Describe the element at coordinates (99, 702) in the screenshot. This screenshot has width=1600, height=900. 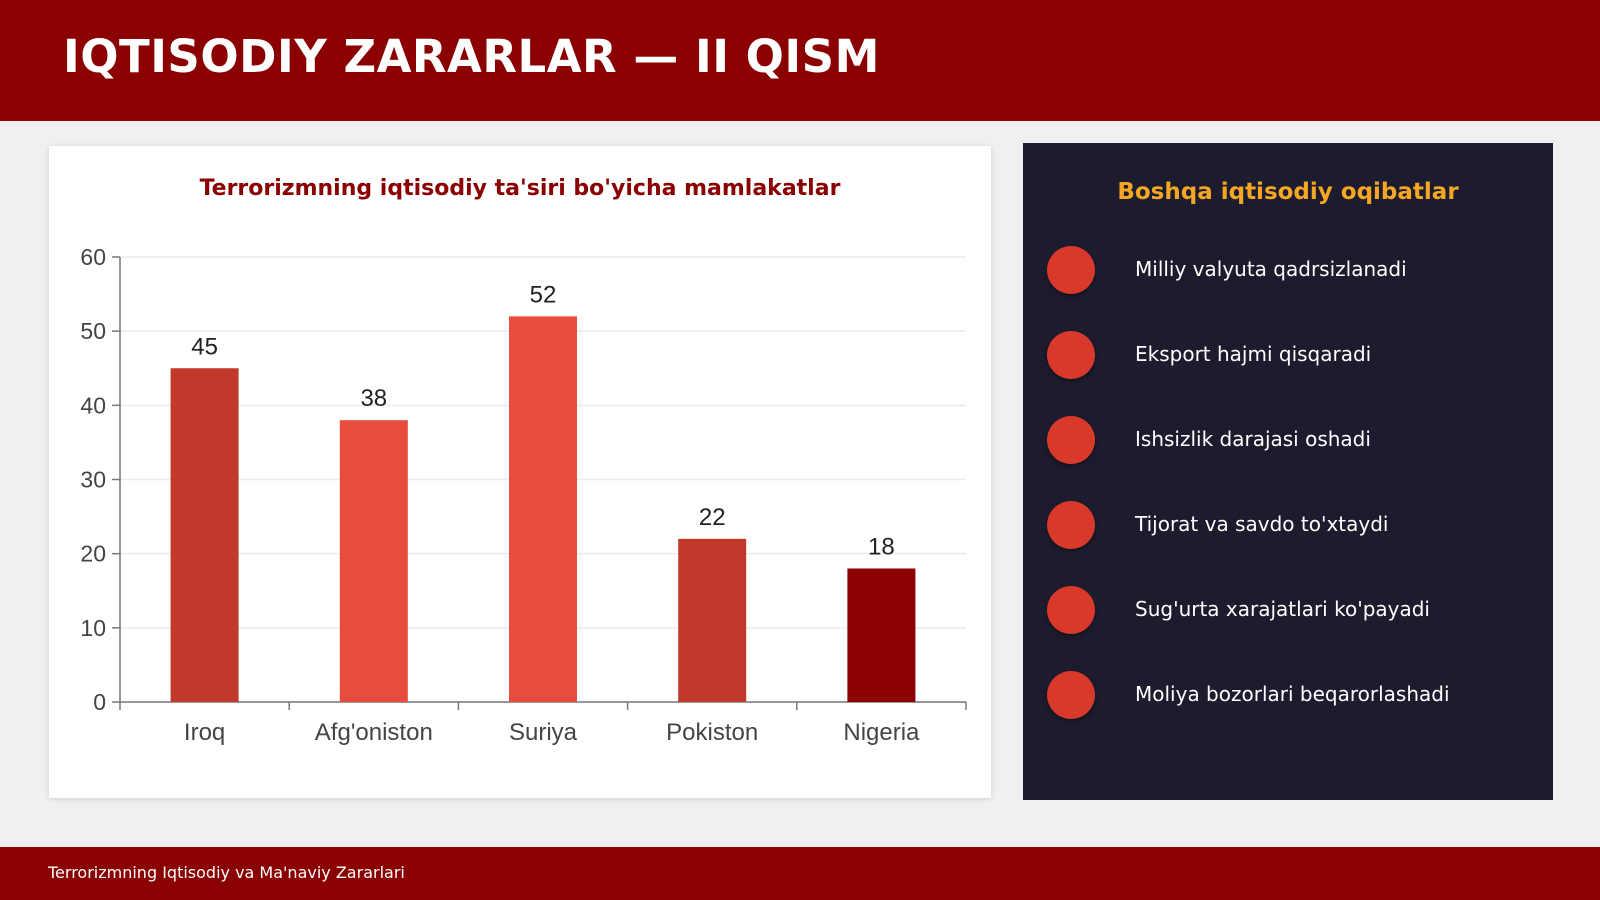
I see `y-tick-label: 0` at that location.